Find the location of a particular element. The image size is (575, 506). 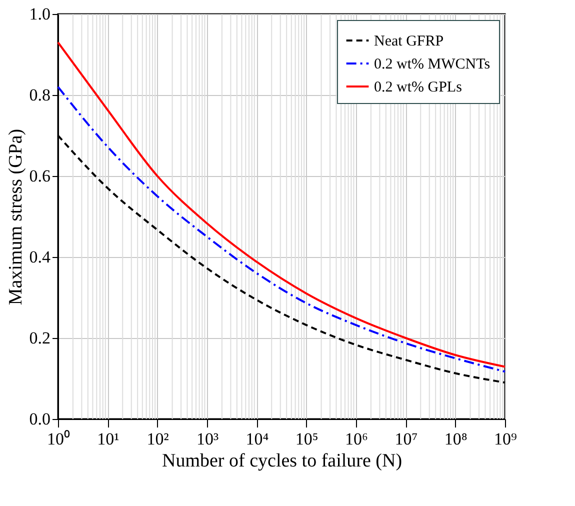

x-tick-label: 10² is located at coordinates (157, 439).